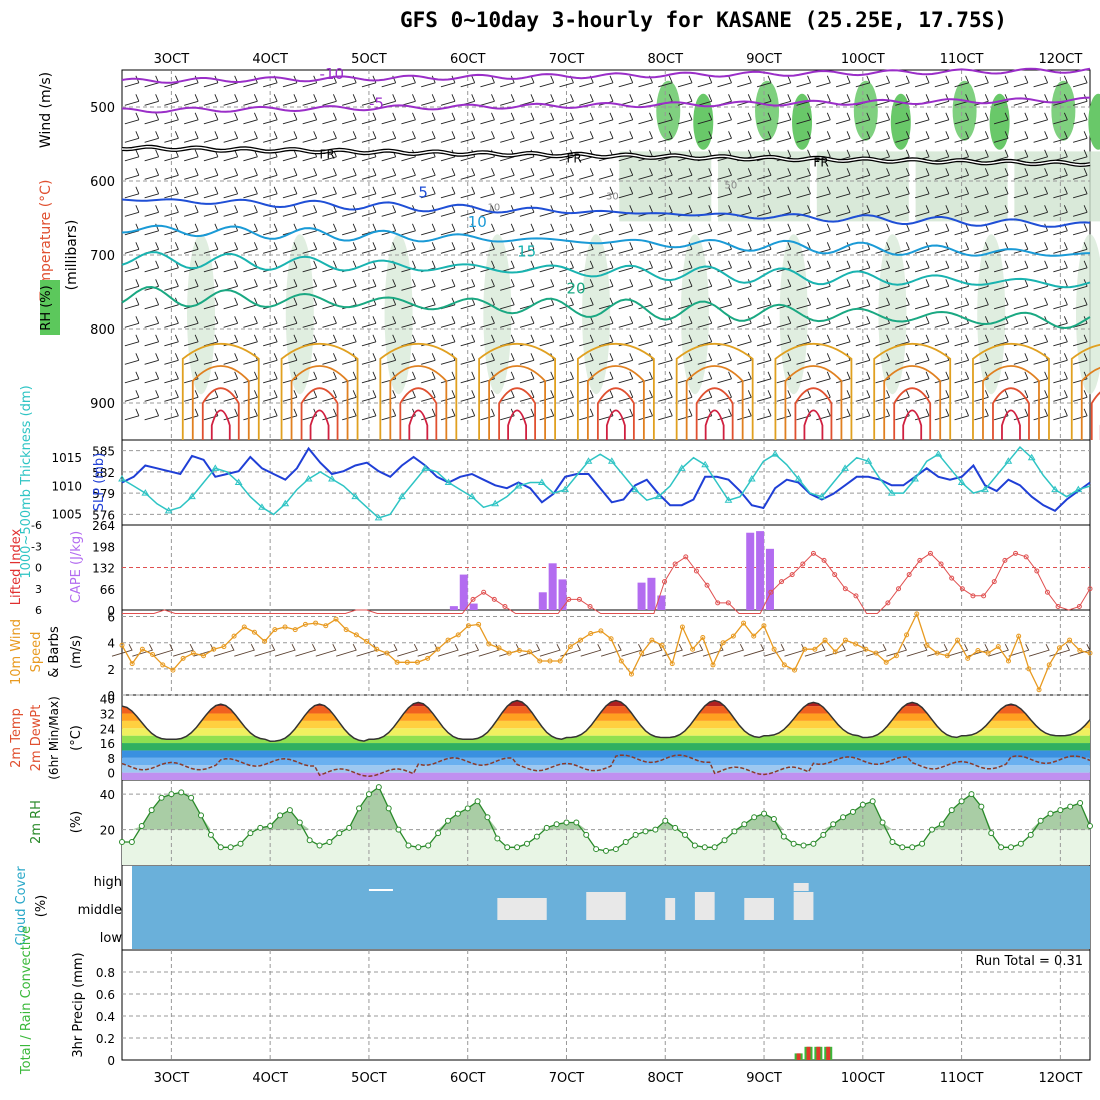 This screenshot has width=1100, height=1100. What do you see at coordinates (575, 289) in the screenshot?
I see `isotherm-label: 20` at bounding box center [575, 289].